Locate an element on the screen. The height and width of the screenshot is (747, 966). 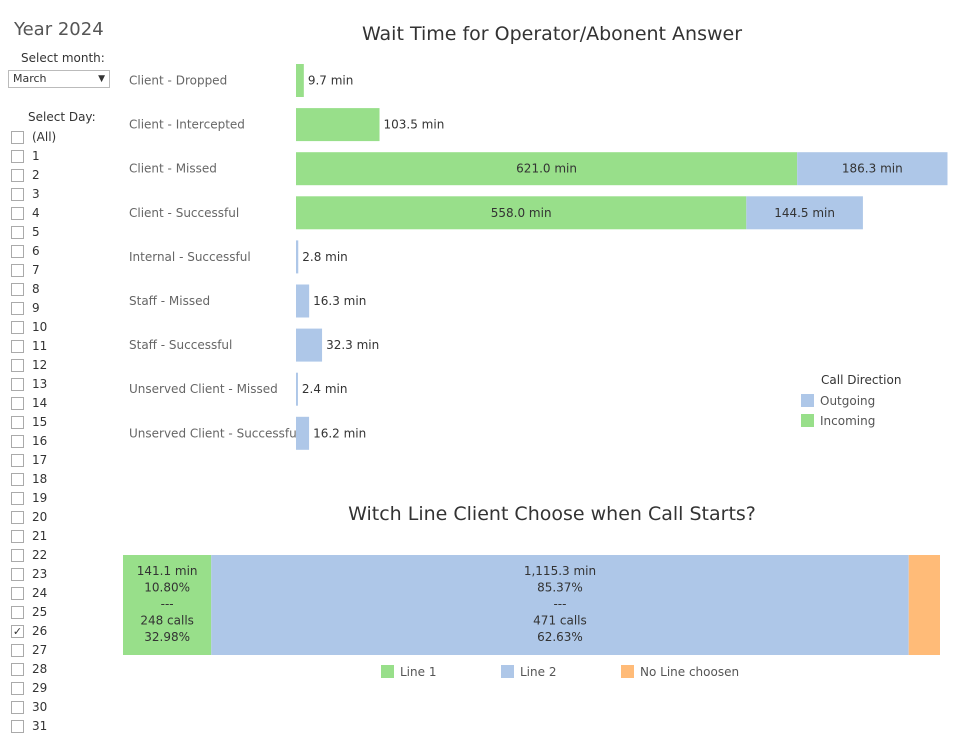
chart-title-wait-time: Wait Time for Operator/Abonent Answer is located at coordinates (552, 34).